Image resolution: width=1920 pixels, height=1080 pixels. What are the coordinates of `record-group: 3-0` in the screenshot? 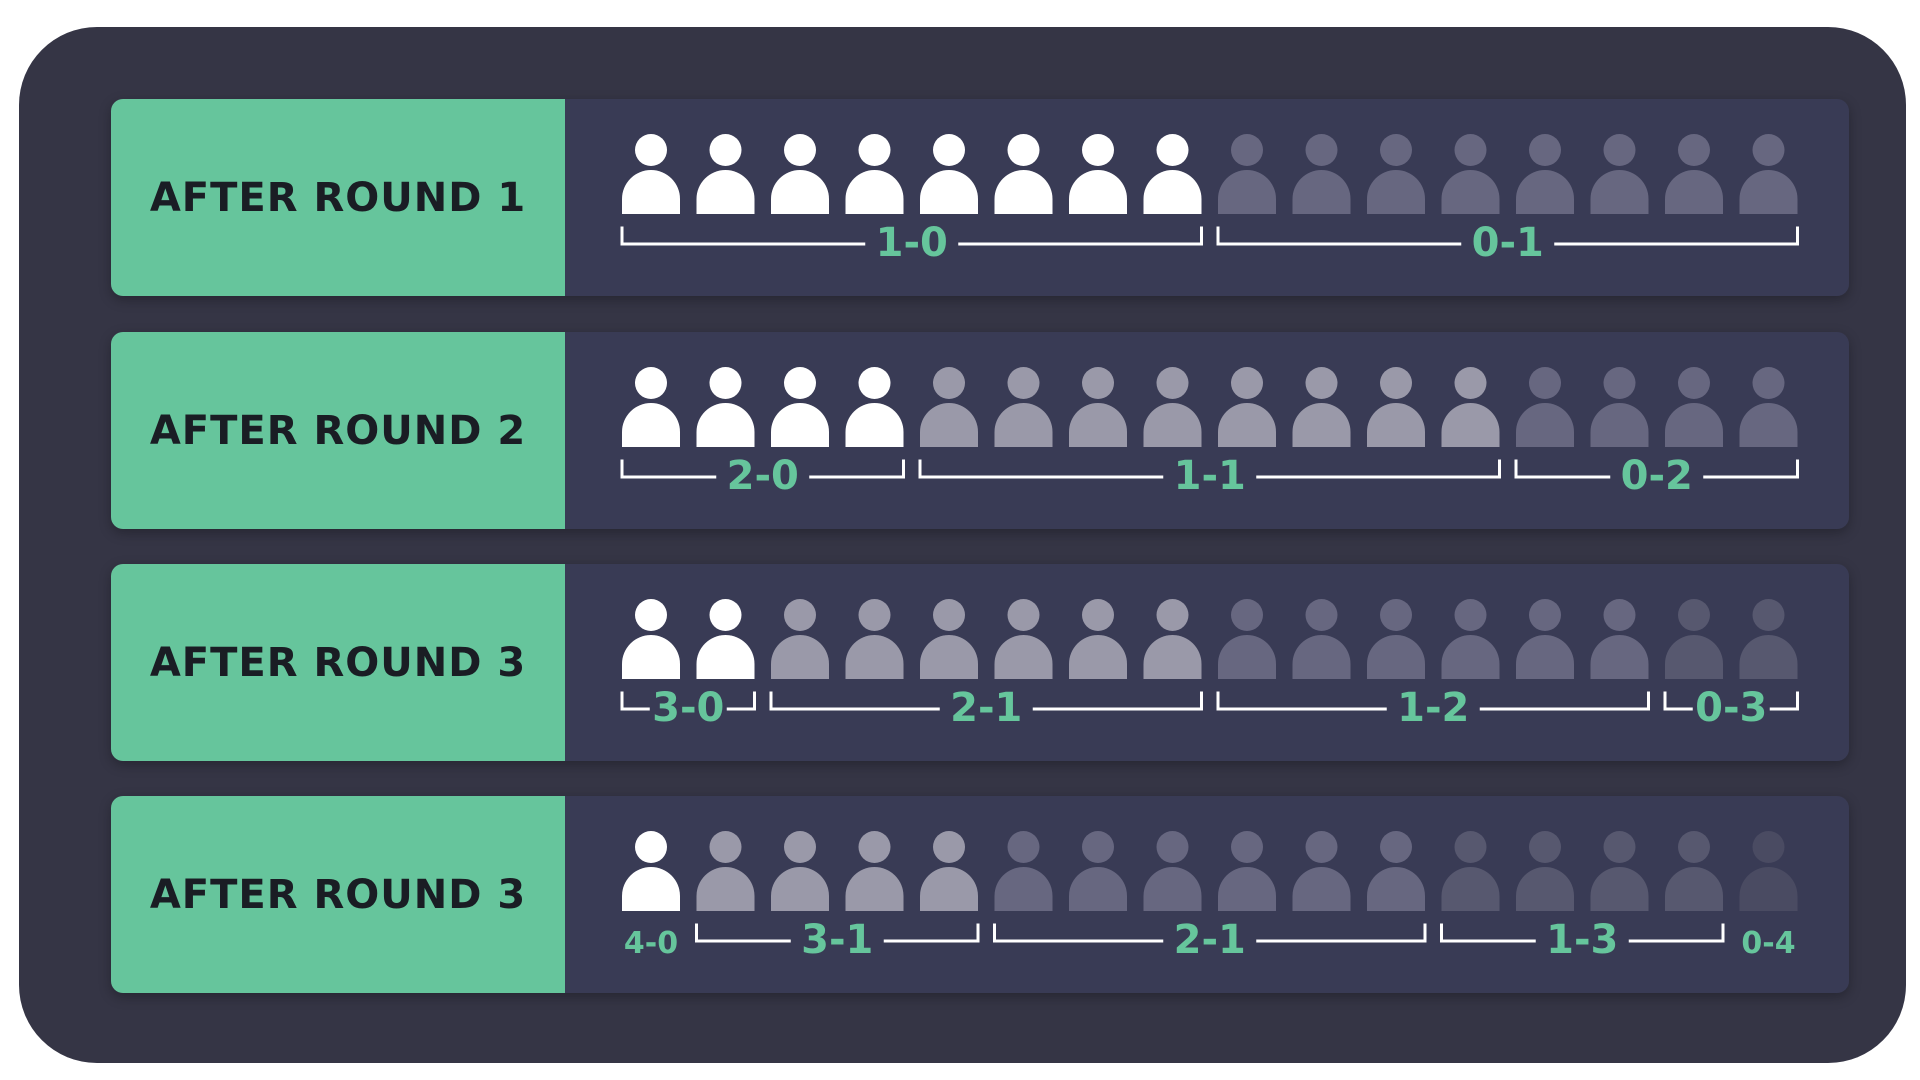 It's located at (688, 708).